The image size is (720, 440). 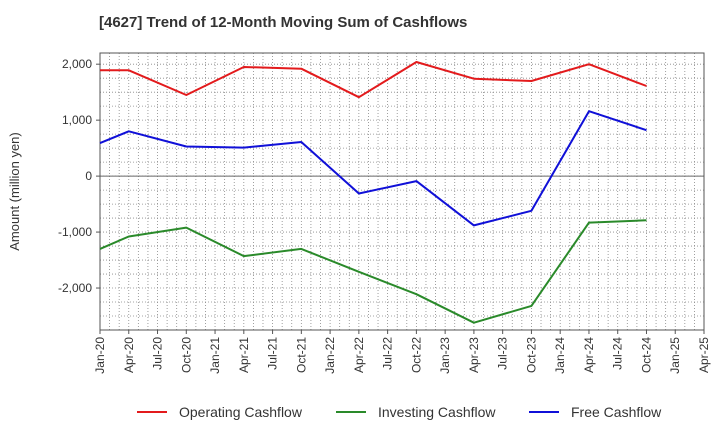 I want to click on x-tick-label: Apr-21, so click(x=244, y=355).